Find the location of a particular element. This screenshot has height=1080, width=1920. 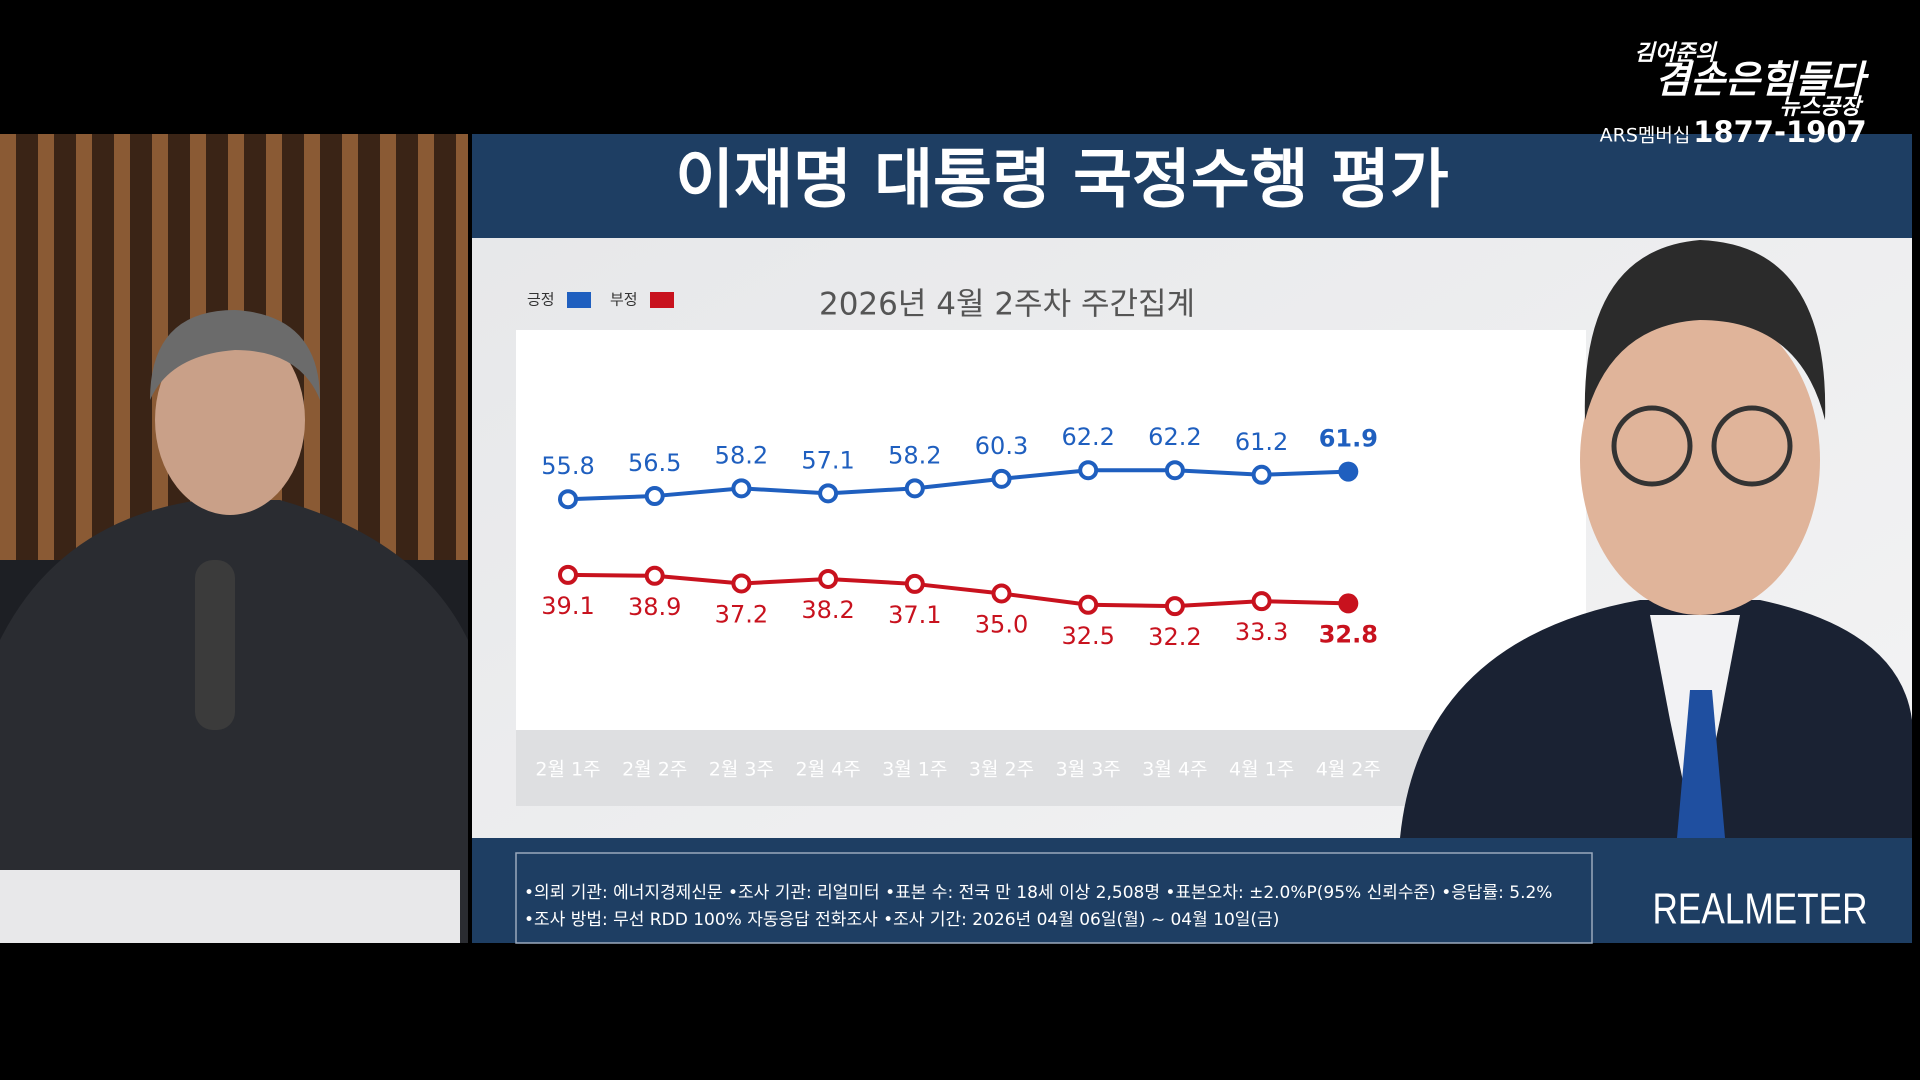

x-tick-label: 2월 1주 is located at coordinates (567, 770).